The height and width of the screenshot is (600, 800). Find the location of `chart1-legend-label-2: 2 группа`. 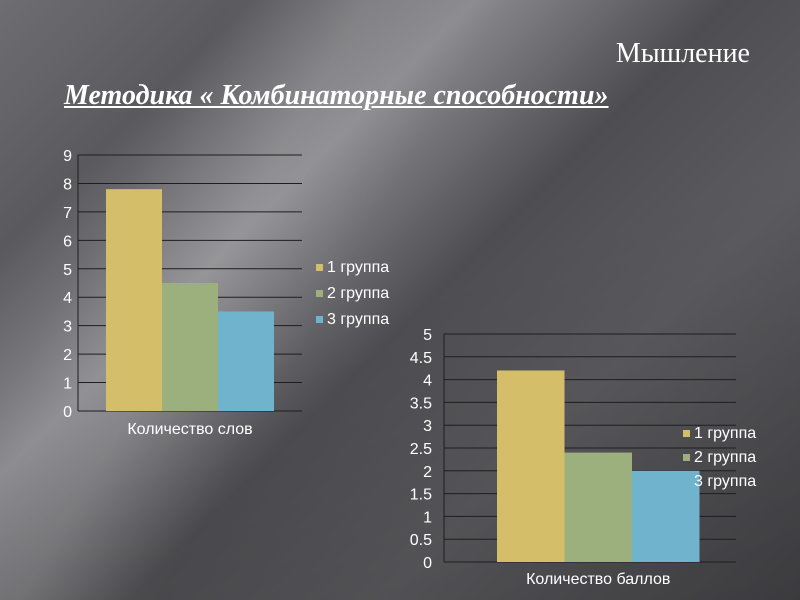

chart1-legend-label-2: 2 группа is located at coordinates (358, 293).